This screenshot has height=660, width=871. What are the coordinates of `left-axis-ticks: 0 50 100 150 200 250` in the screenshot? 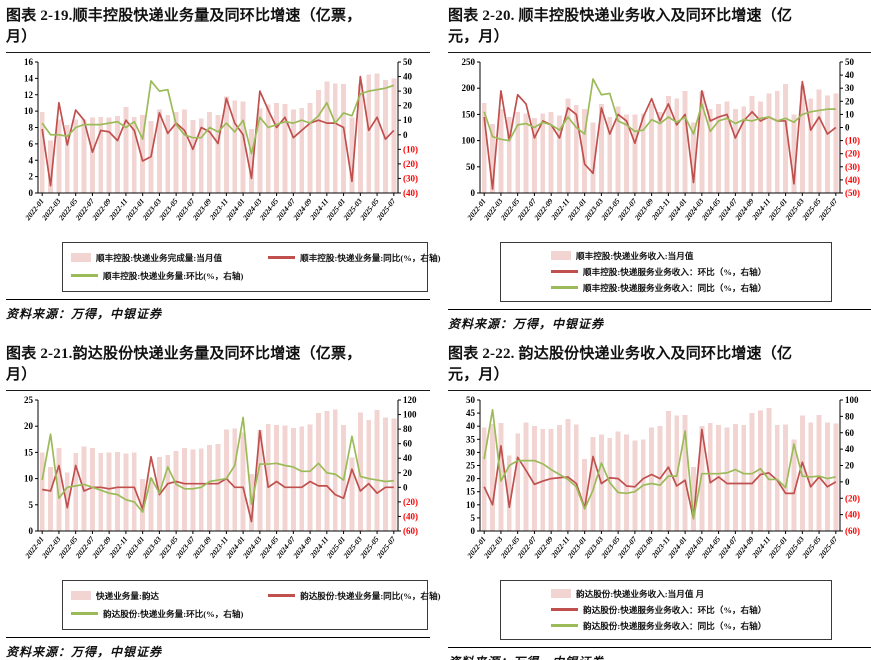 It's located at (471, 127).